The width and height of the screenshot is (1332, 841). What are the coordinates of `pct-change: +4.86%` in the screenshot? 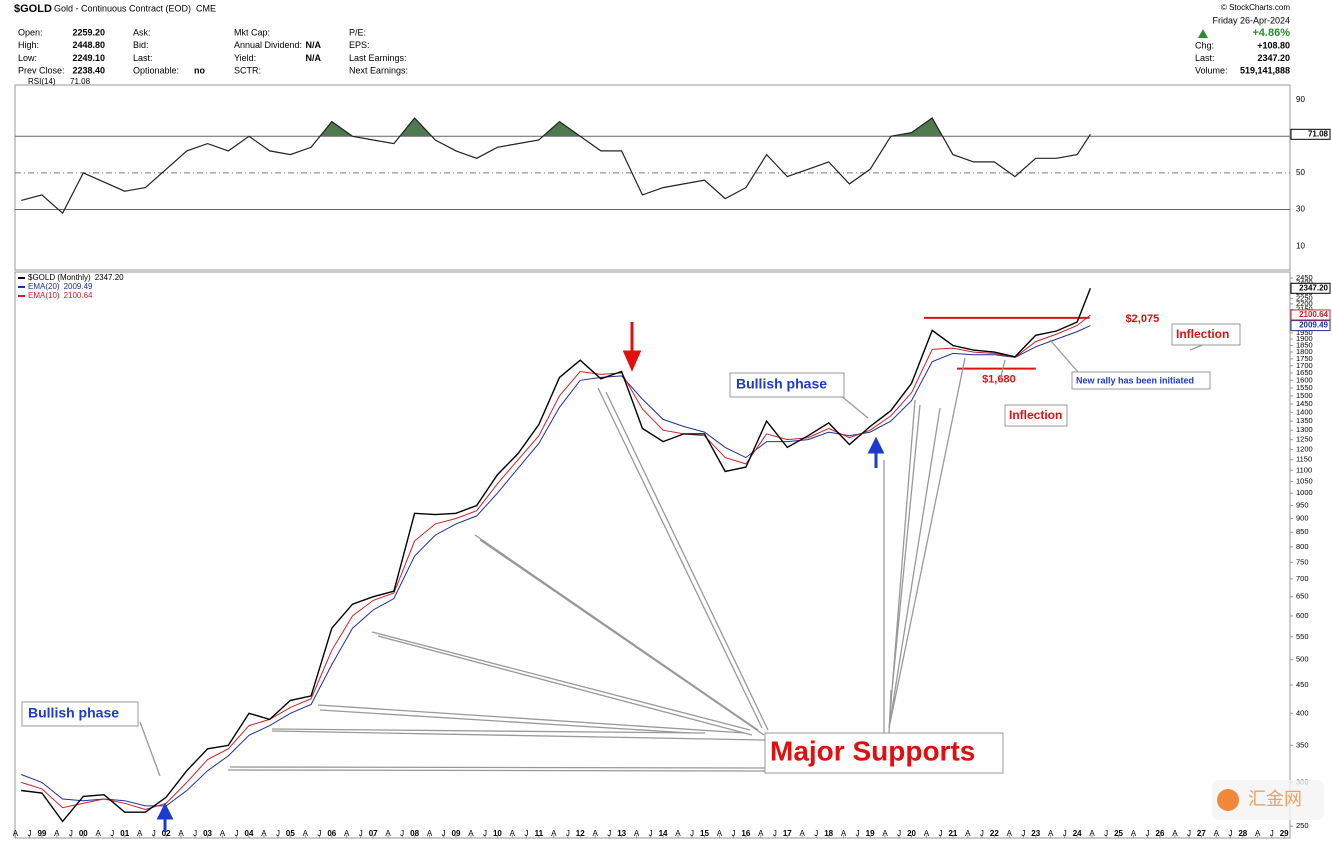 It's located at (1271, 33).